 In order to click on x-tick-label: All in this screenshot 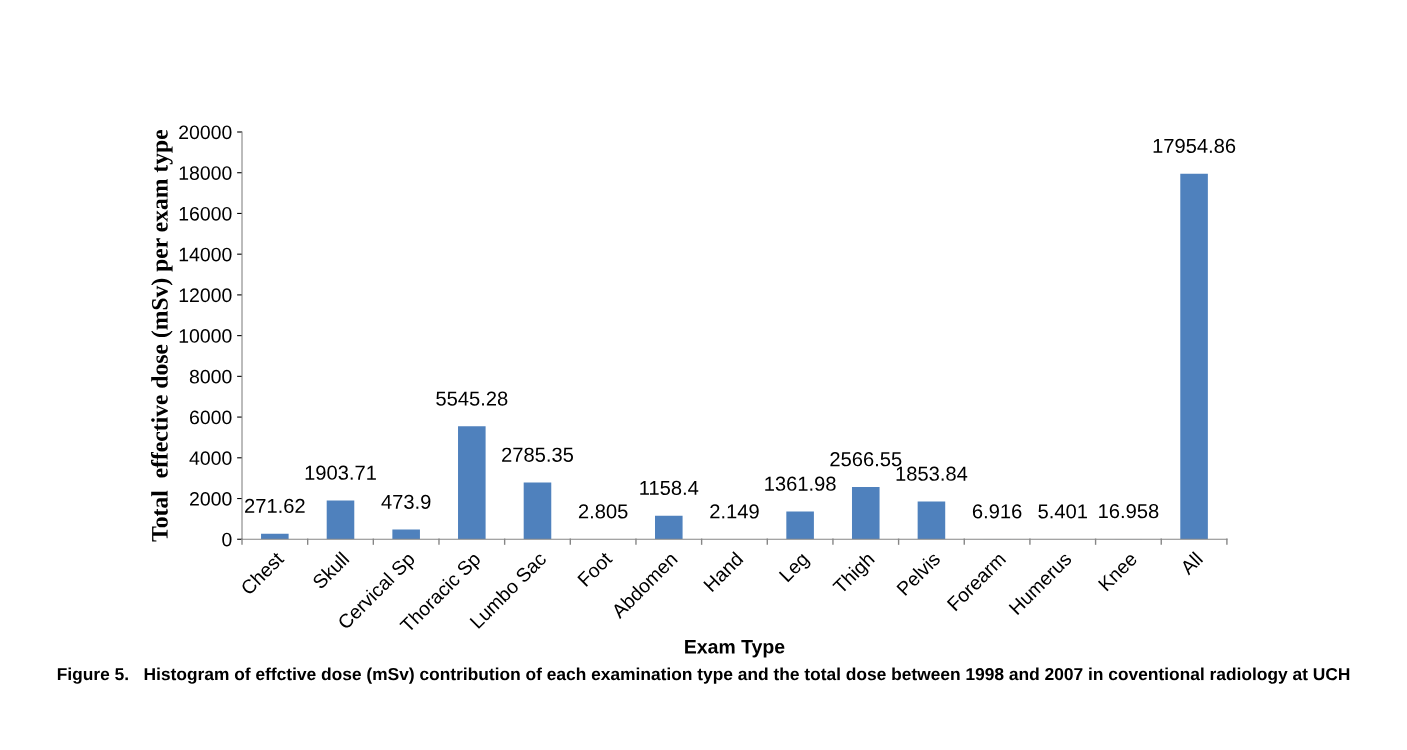, I will do `click(1191, 563)`.